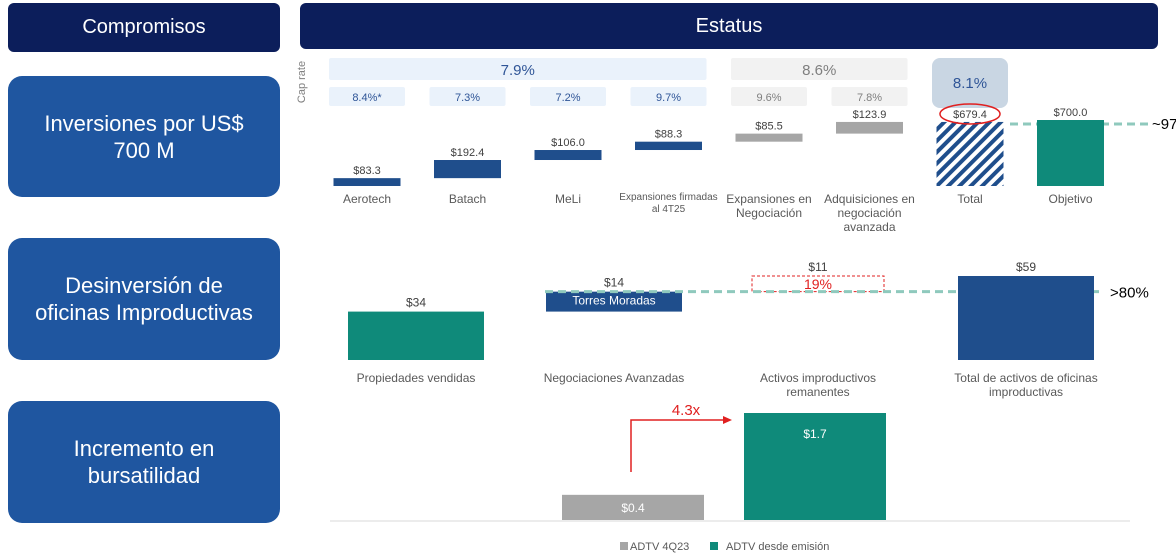 This screenshot has width=1176, height=556. Describe the element at coordinates (467, 199) in the screenshot. I see `category-label: Batach` at that location.